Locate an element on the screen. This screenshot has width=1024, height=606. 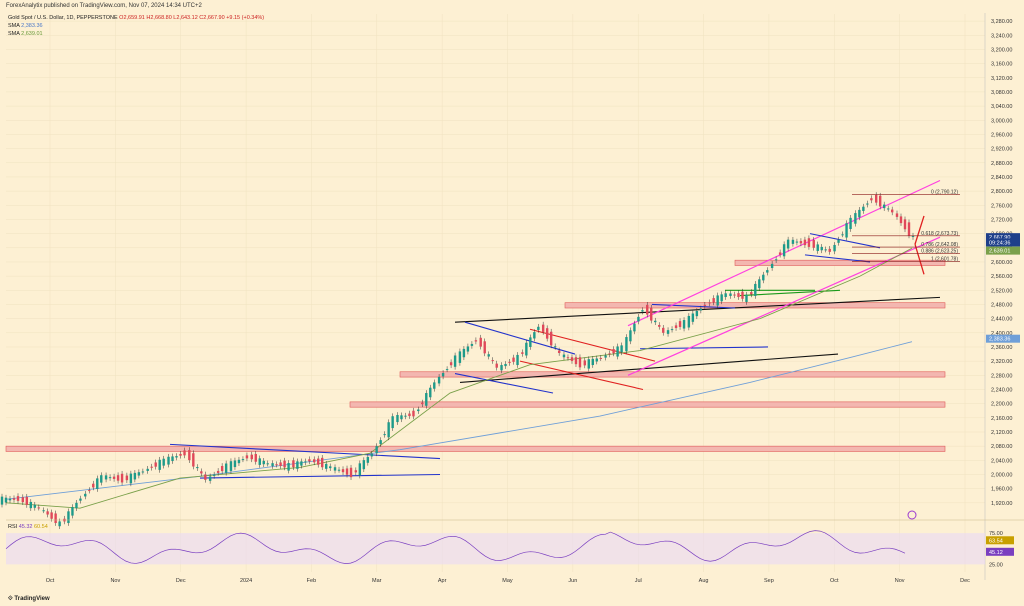
time-tick: Sep is located at coordinates (769, 581).